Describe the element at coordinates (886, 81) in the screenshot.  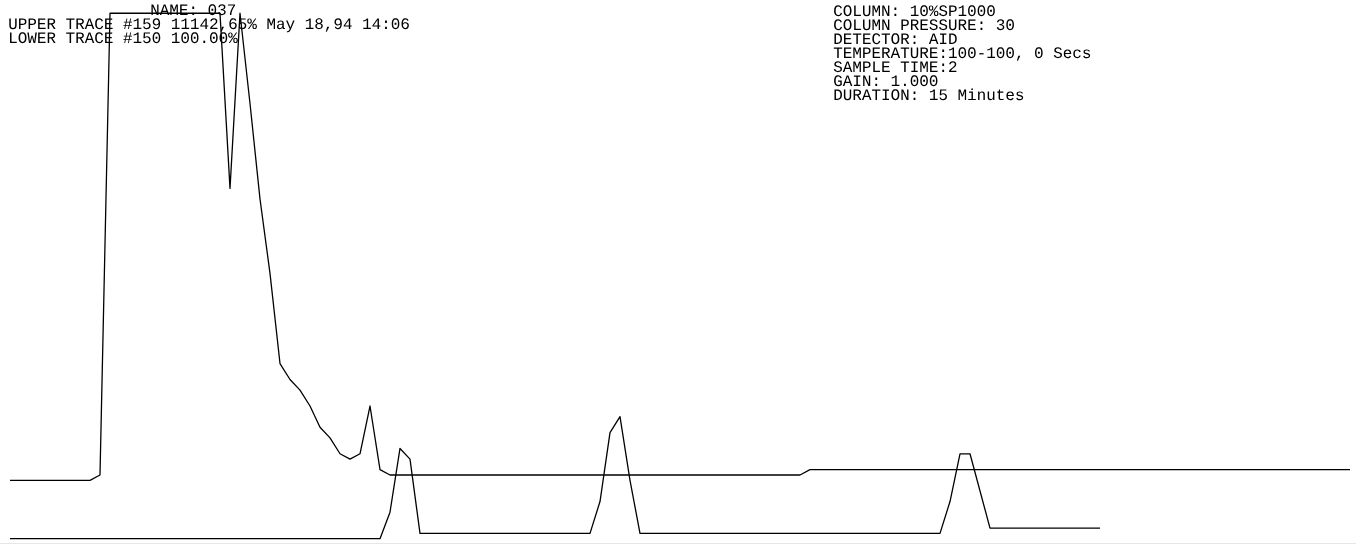
I see `annotation: GAIN: 1.000` at that location.